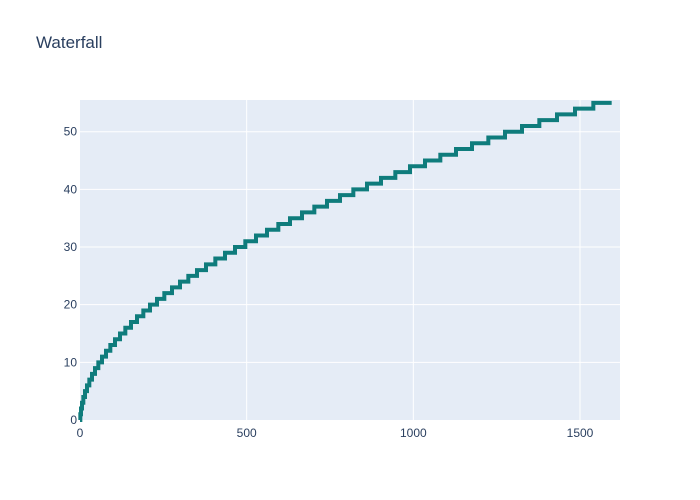  What do you see at coordinates (413, 433) in the screenshot?
I see `x-tick-label: 1000` at bounding box center [413, 433].